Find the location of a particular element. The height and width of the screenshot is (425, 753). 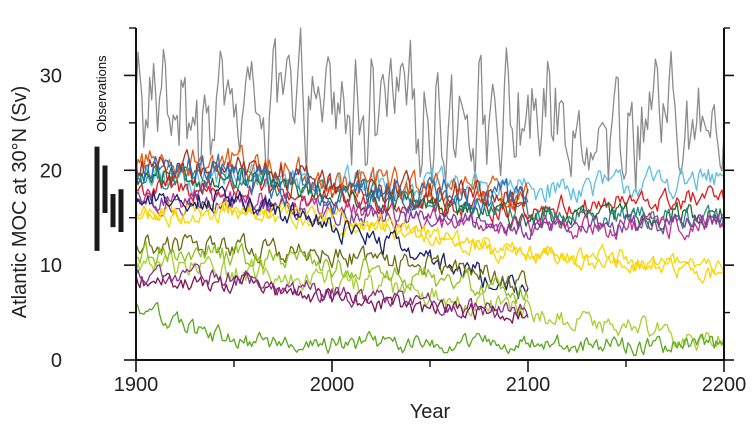

x-tick-label: 2100 is located at coordinates (528, 385).